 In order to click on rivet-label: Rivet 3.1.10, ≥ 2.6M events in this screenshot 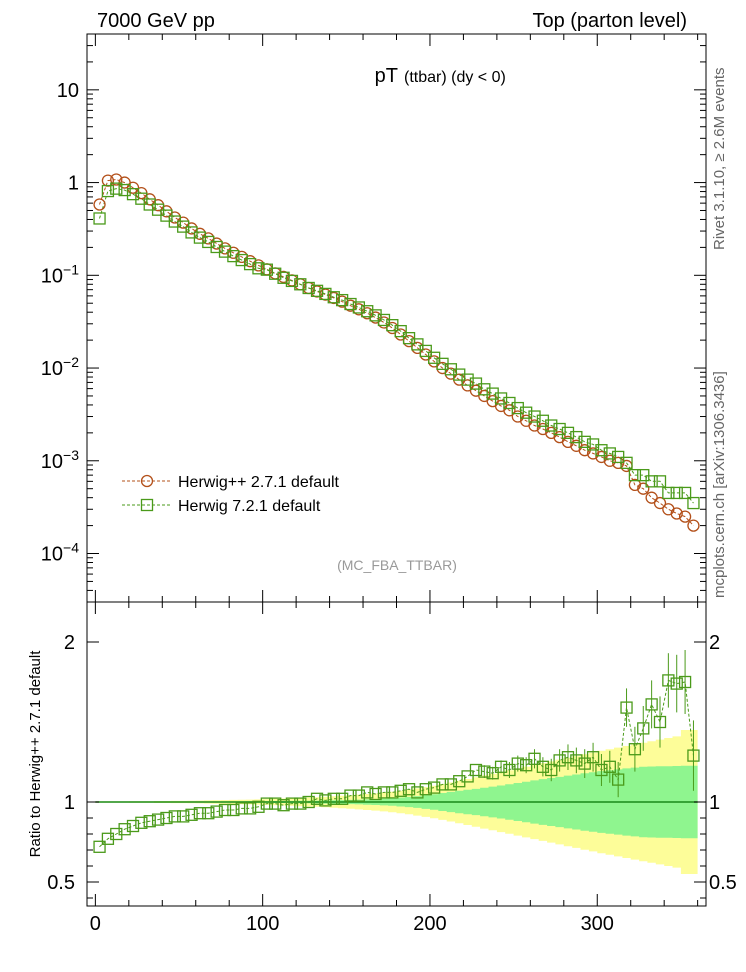, I will do `click(719, 159)`.